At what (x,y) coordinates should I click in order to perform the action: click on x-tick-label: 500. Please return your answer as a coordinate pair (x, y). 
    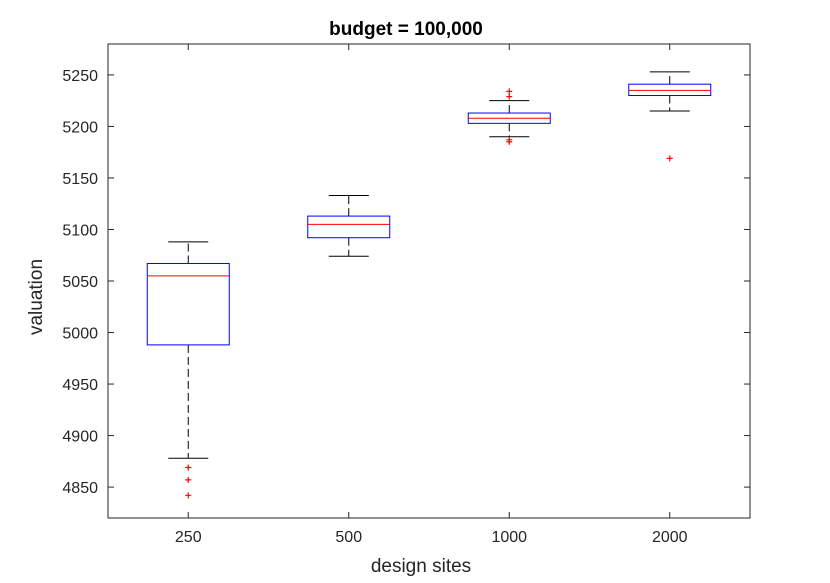
    Looking at the image, I should click on (348, 537).